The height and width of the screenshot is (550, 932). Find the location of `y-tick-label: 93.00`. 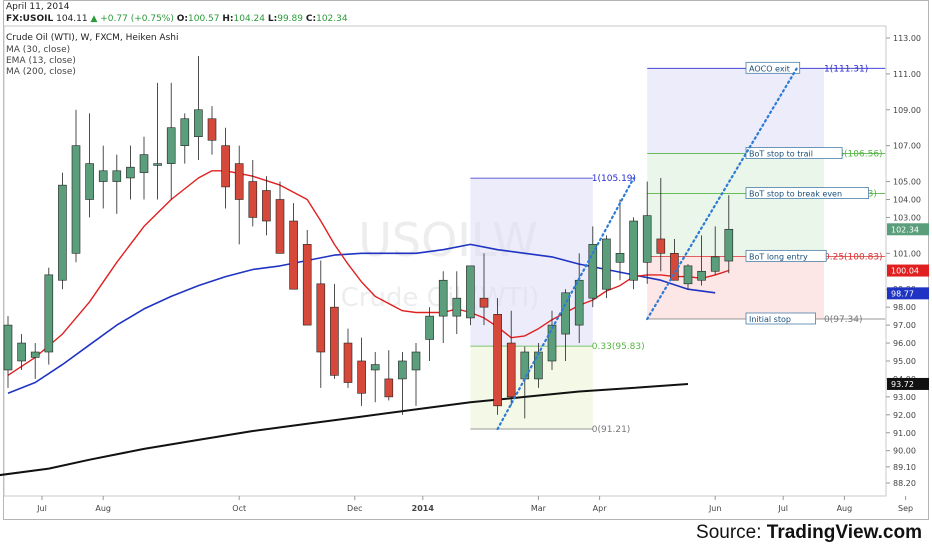

y-tick-label: 93.00 is located at coordinates (904, 397).